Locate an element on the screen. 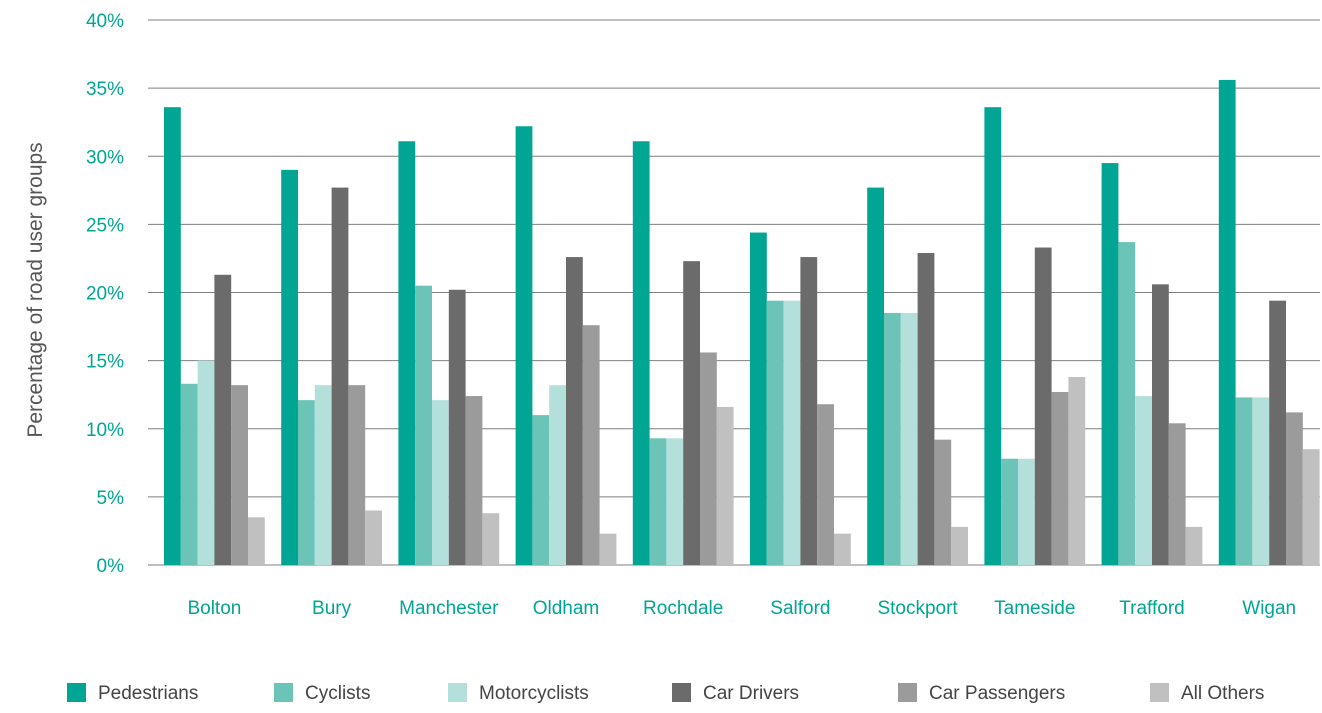 Image resolution: width=1322 pixels, height=713 pixels. legend-item: Cyclists is located at coordinates (322, 693).